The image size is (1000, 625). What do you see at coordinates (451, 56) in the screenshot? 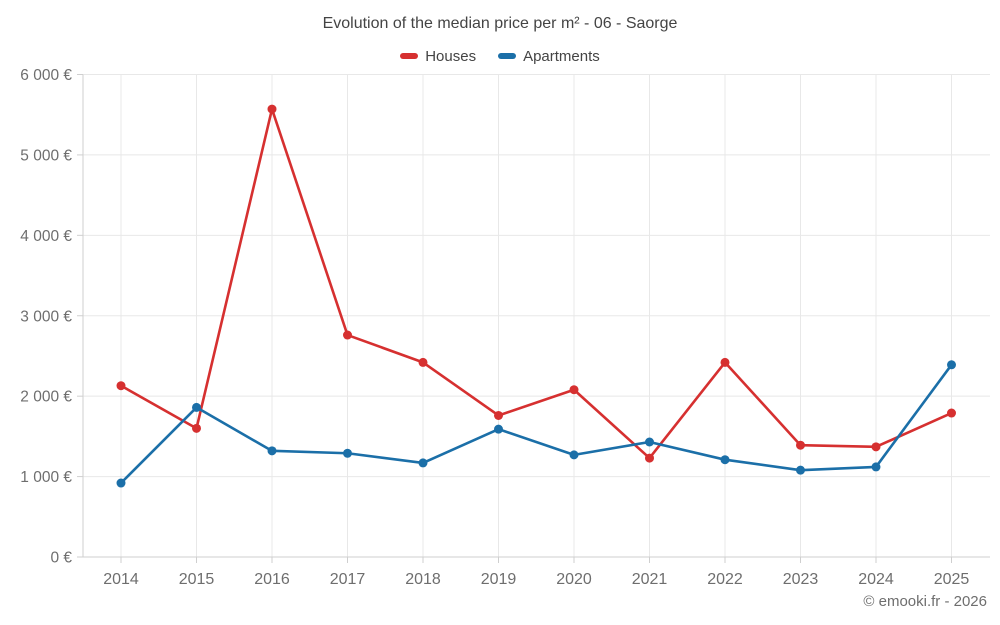
I see `legend-label-houses: Houses` at bounding box center [451, 56].